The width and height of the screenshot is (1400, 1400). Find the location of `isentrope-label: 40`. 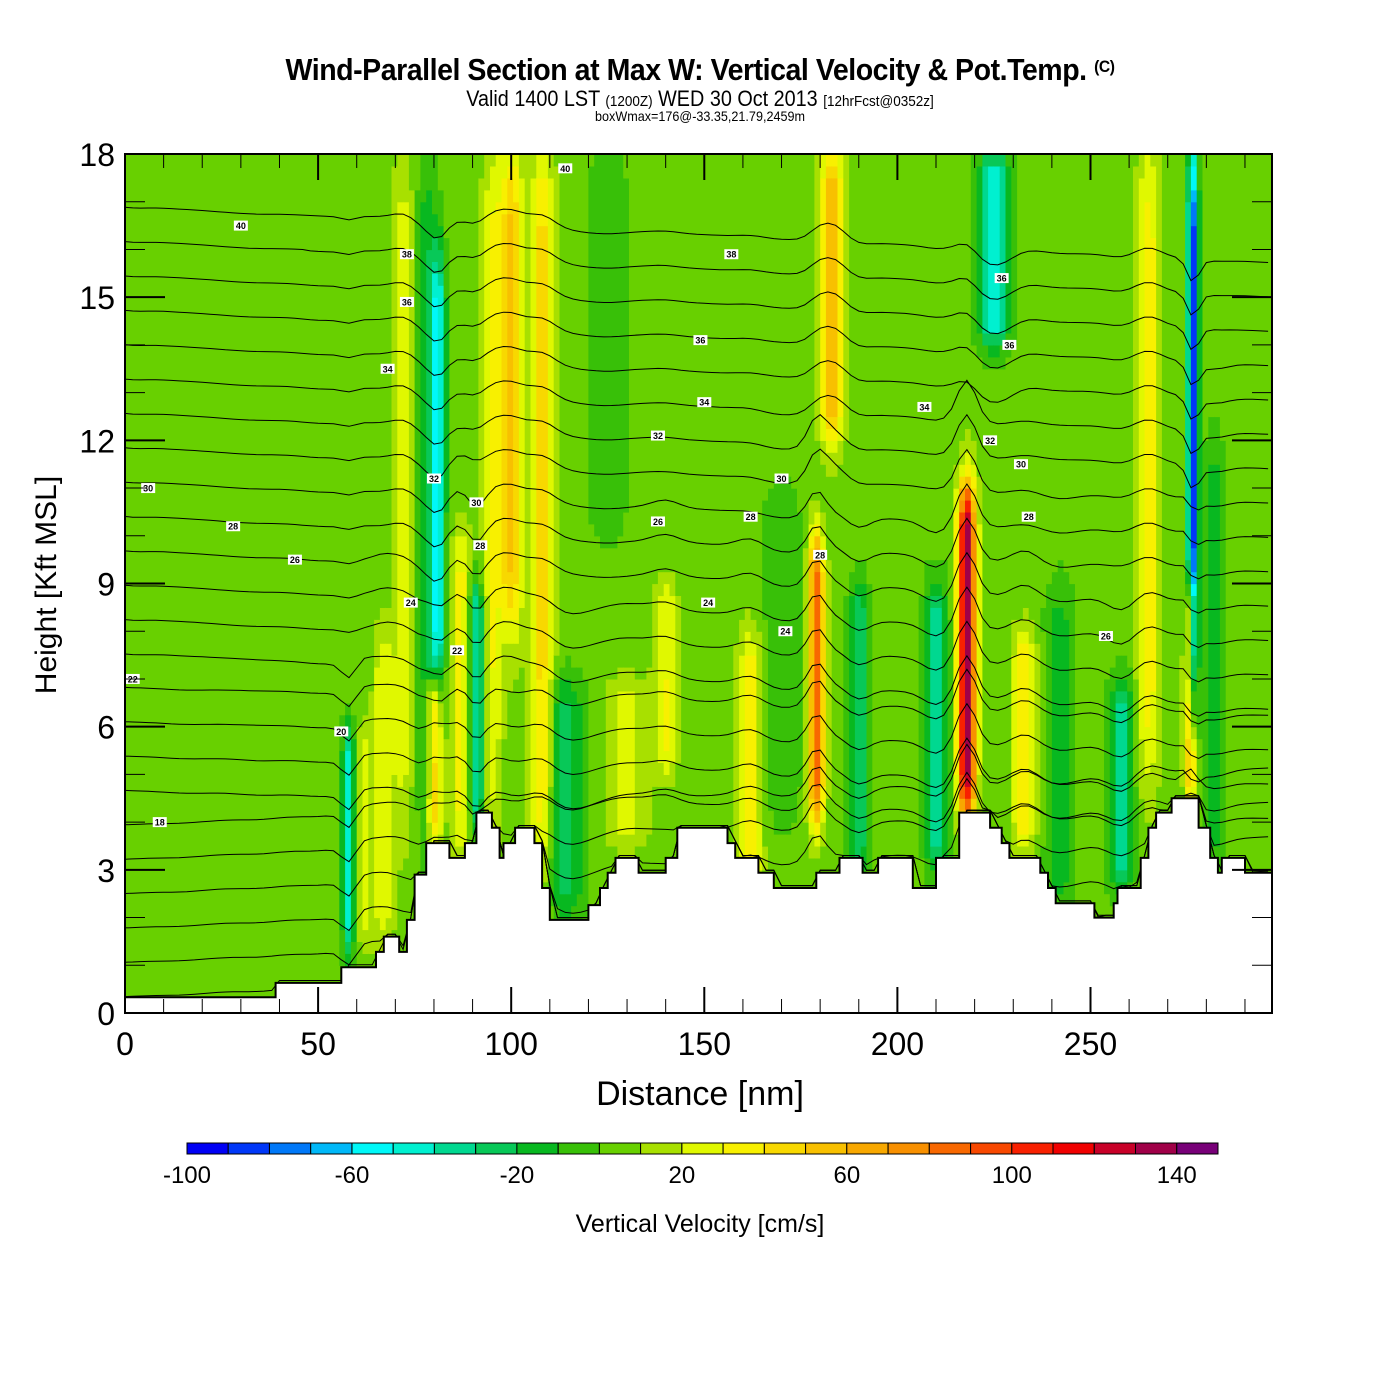

isentrope-label: 40 is located at coordinates (240, 225).